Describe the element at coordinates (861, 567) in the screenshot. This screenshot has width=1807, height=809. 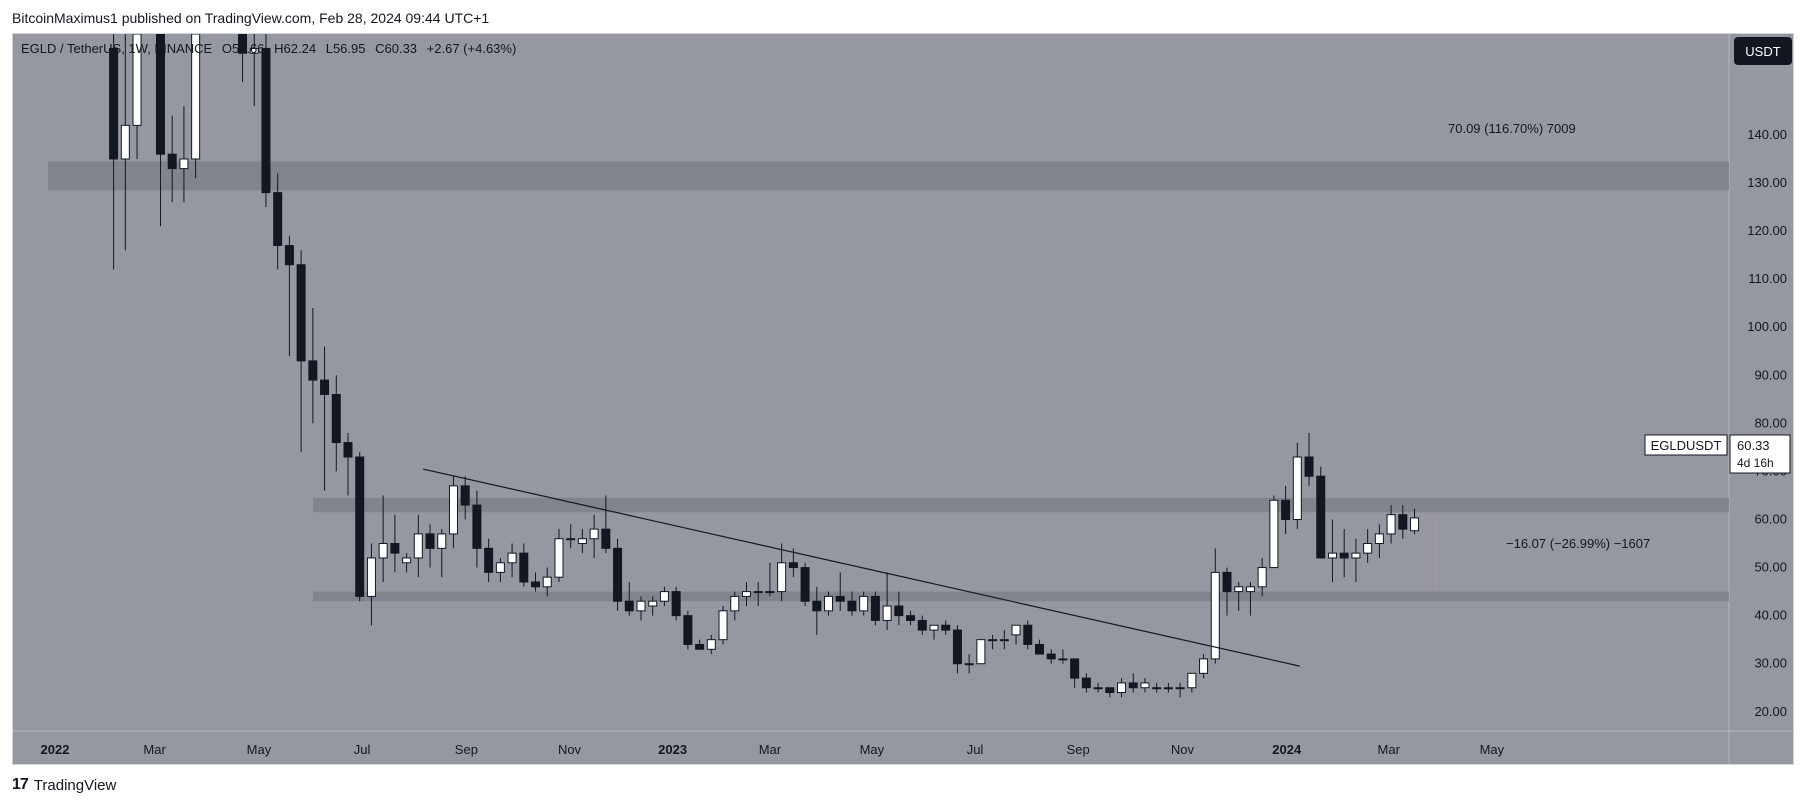
I see `descending-trendline` at that location.